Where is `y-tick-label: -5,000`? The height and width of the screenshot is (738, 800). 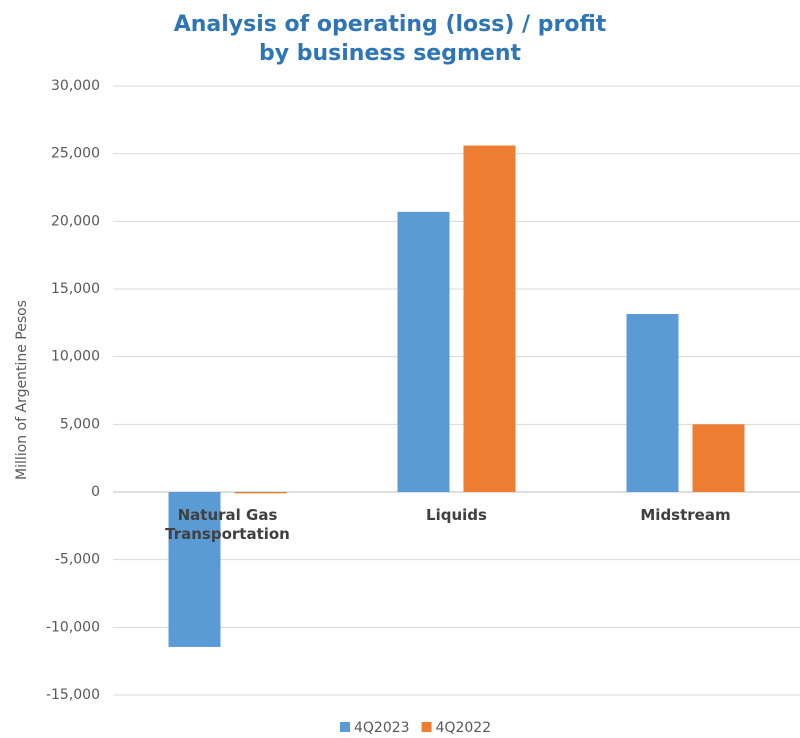
y-tick-label: -5,000 is located at coordinates (77, 560).